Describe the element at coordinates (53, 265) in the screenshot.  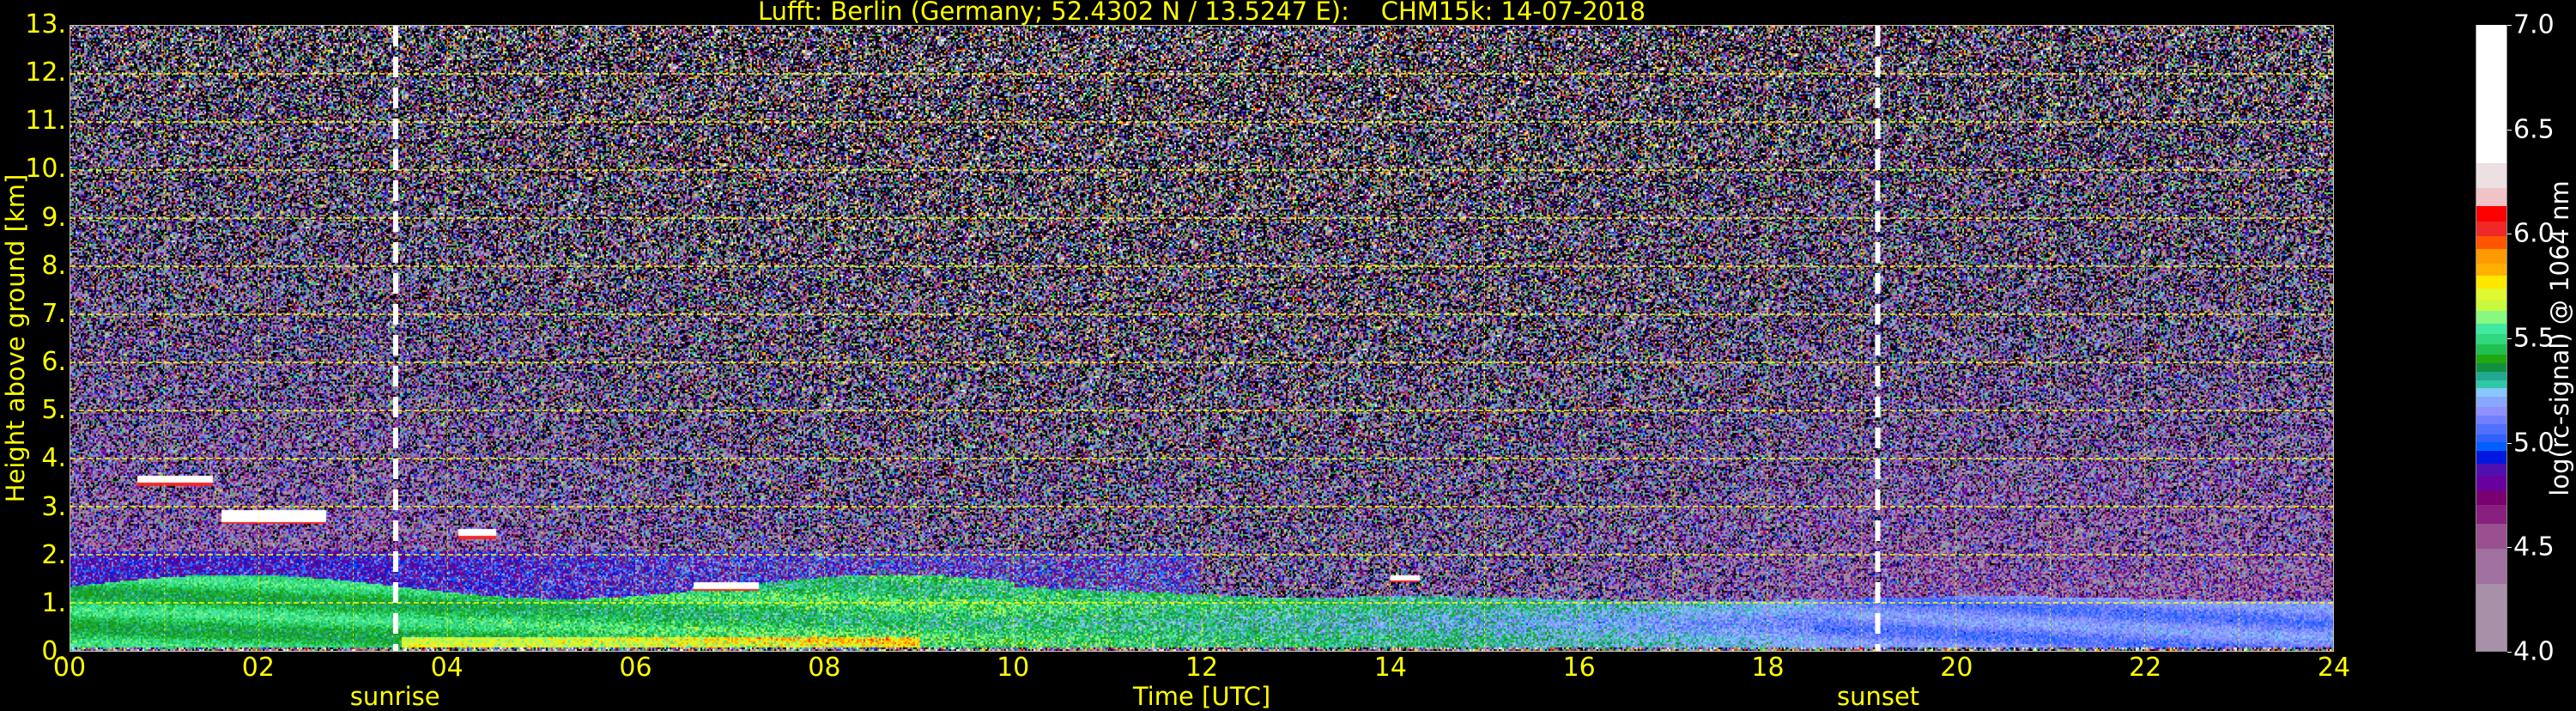
I see `y-tick-label: 8.` at that location.